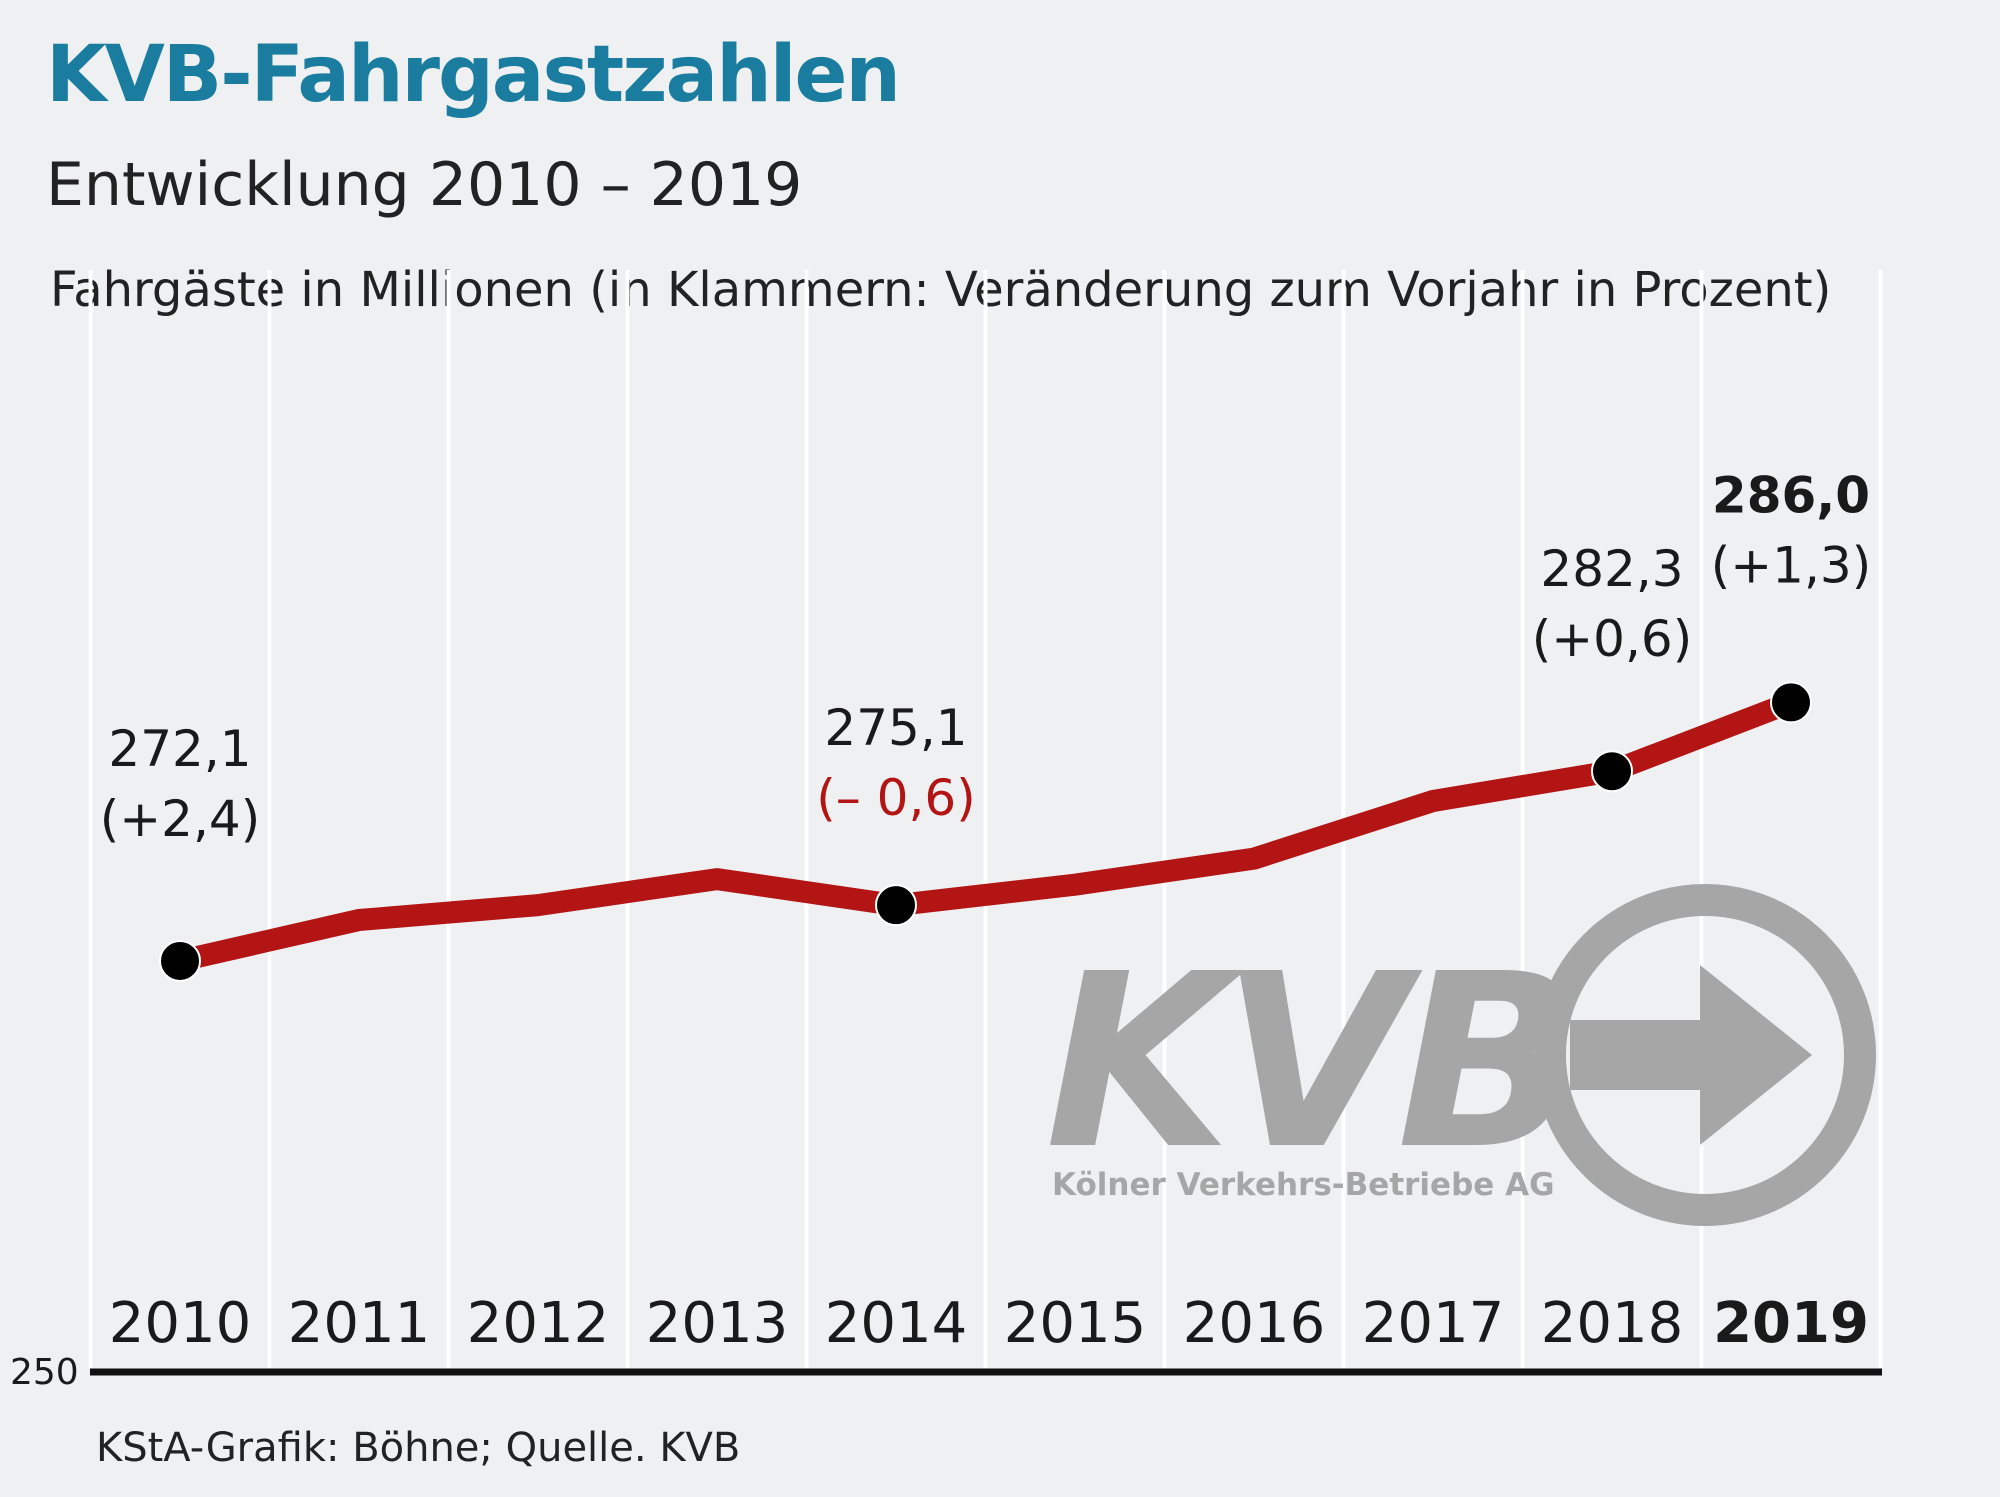  I want to click on data-label-value: 282,3, so click(1611, 569).